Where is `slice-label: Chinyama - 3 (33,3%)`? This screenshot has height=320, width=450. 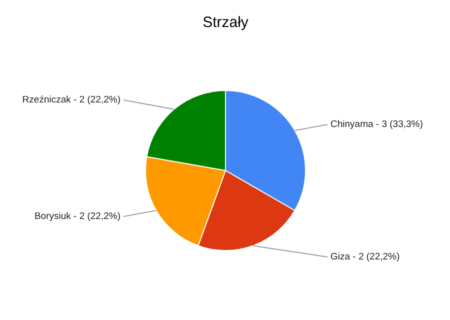 slice-label: Chinyama - 3 (33,3%) is located at coordinates (376, 124).